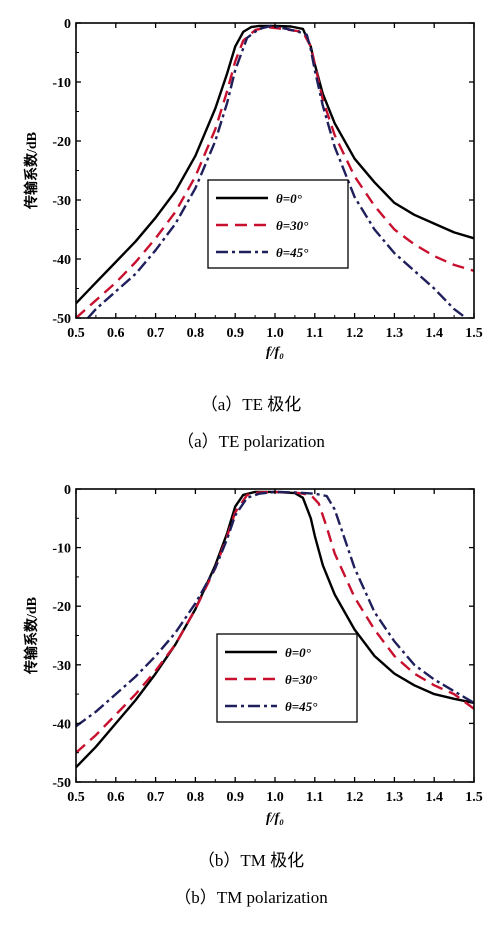 The height and width of the screenshot is (936, 502). I want to click on caption-english: （b）TM polarization, so click(251, 897).